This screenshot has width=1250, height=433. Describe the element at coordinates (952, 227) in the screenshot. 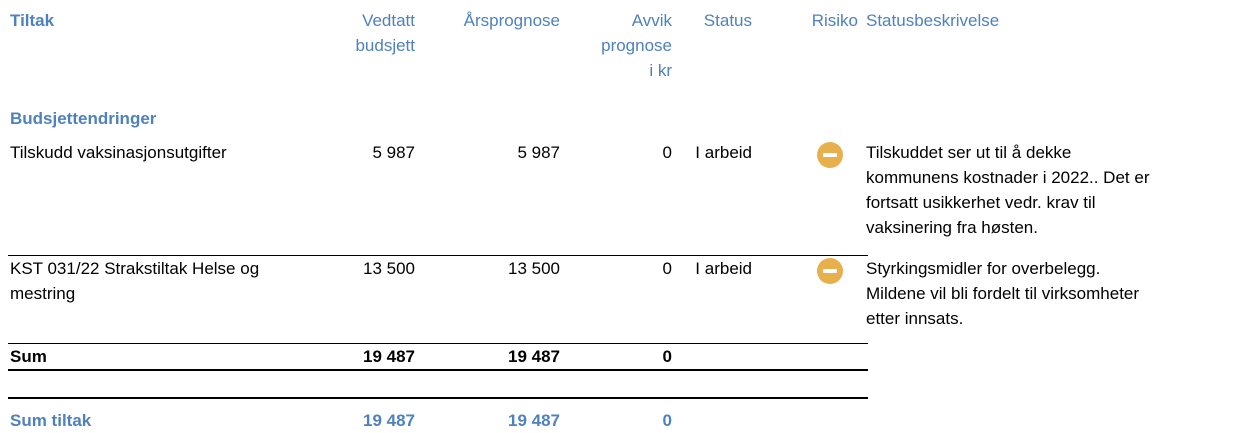

I see `status-description: vaksinering fra høsten.` at that location.